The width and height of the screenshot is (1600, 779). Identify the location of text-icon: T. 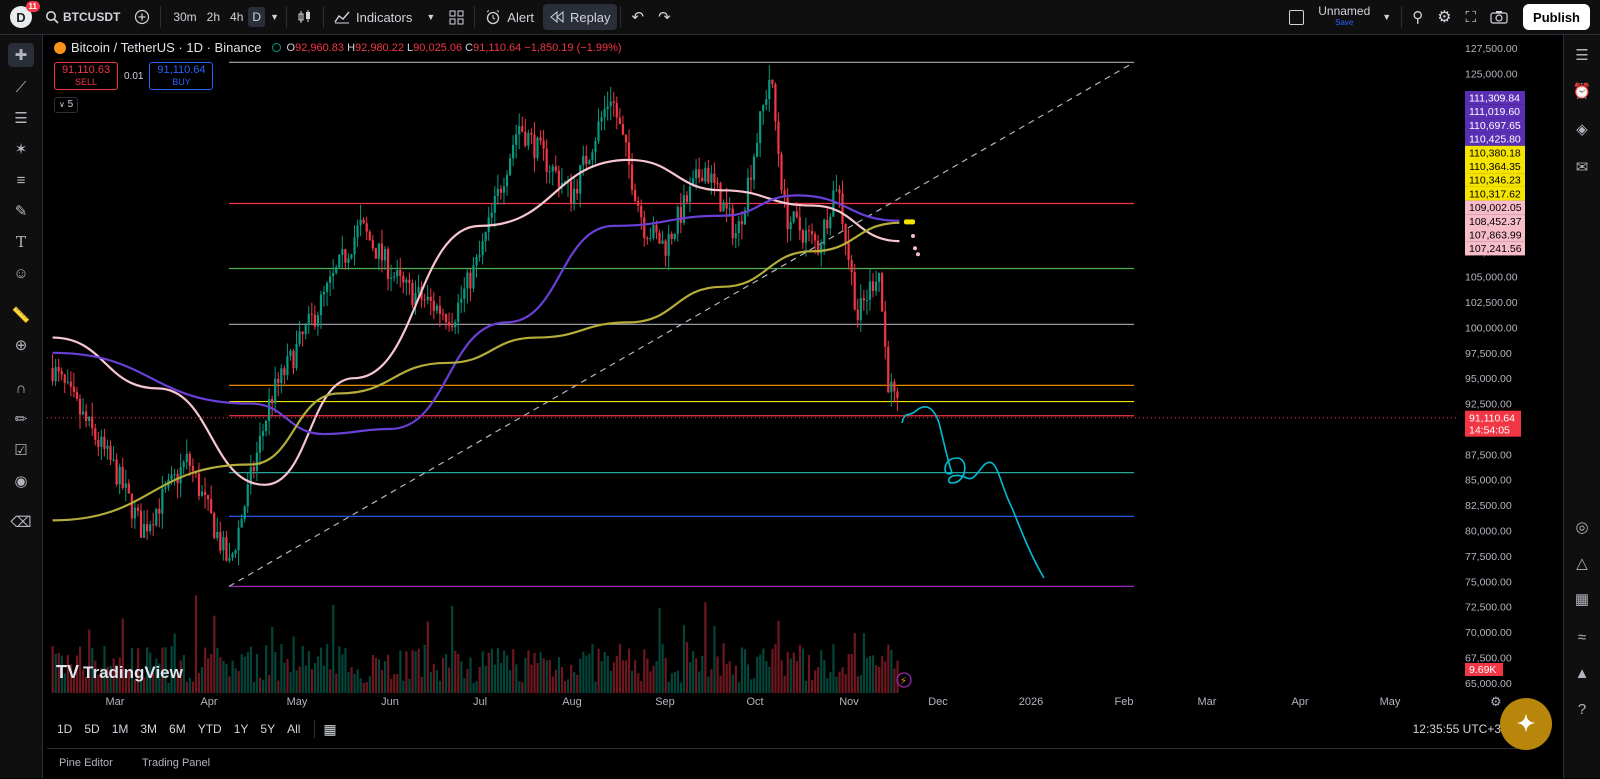
(20, 242).